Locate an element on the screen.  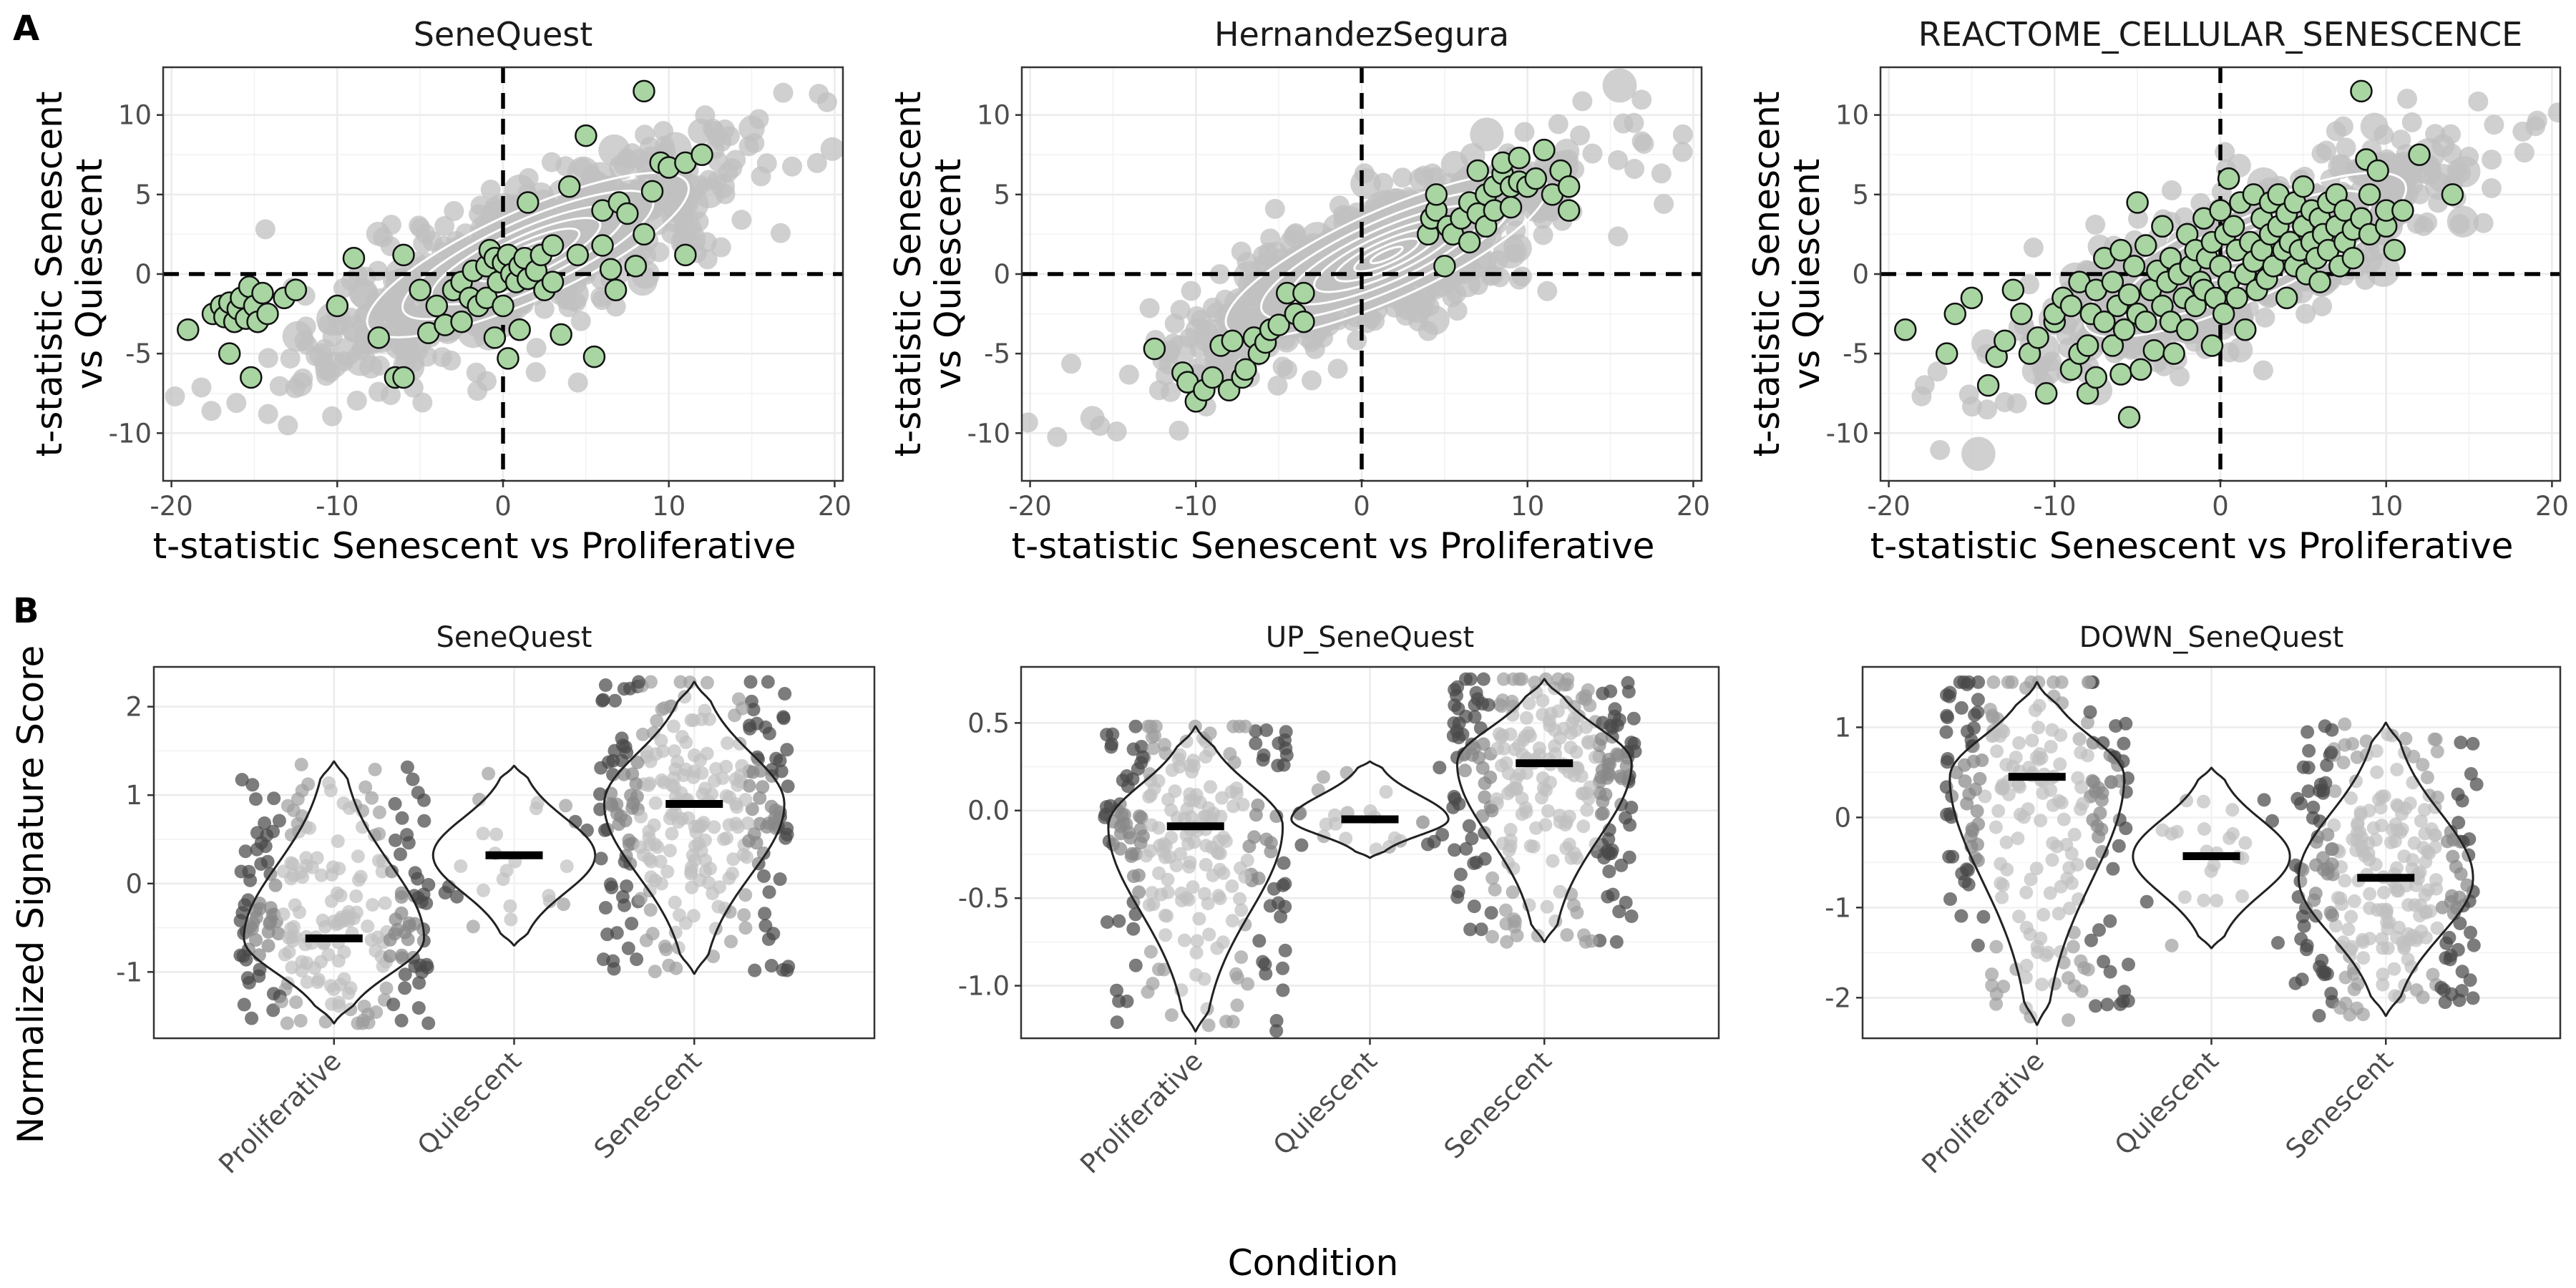
category-label: Proliferative is located at coordinates (1141, 1112).